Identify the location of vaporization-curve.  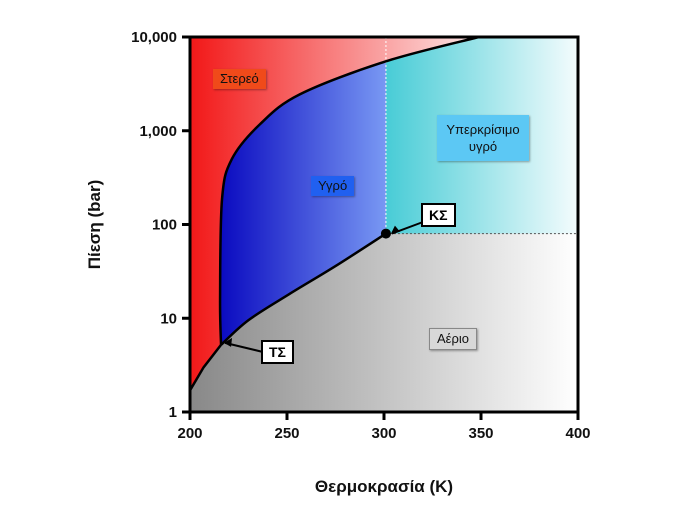
(303, 289).